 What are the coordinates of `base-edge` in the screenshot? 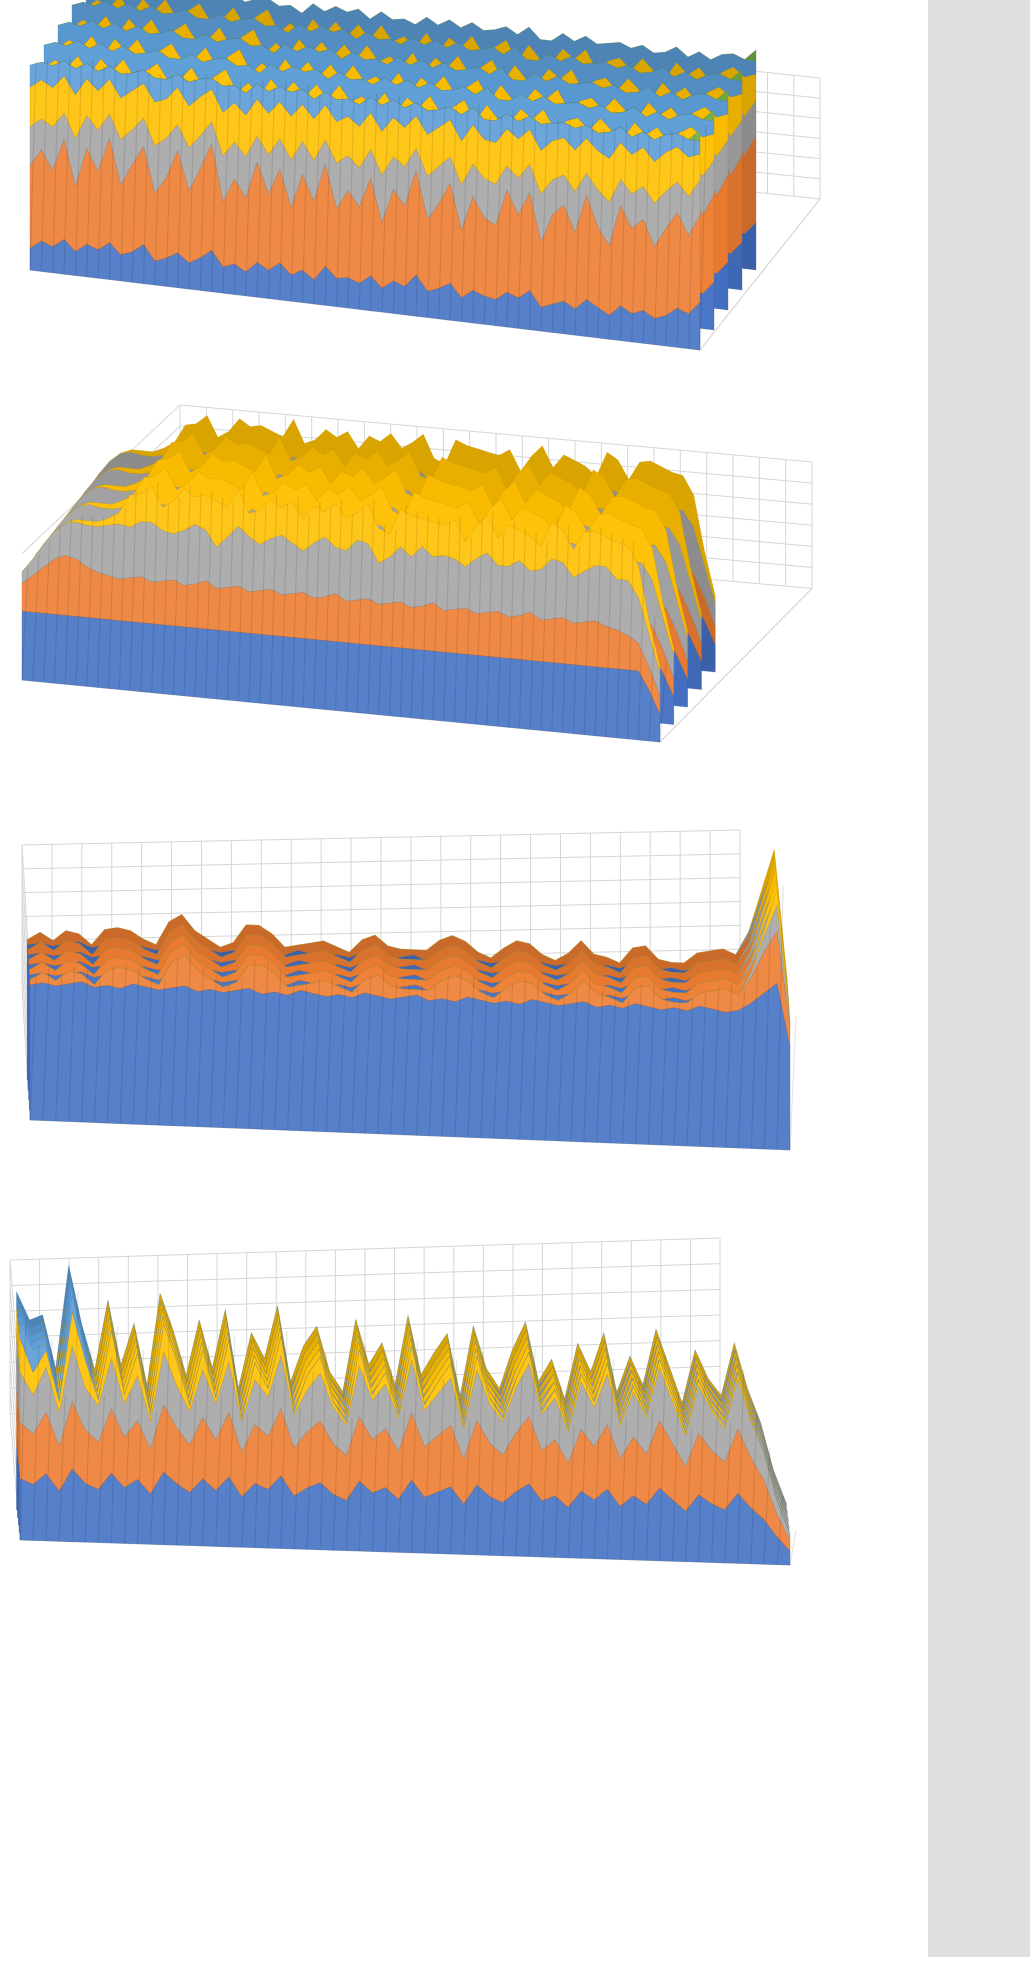 It's located at (760, 274).